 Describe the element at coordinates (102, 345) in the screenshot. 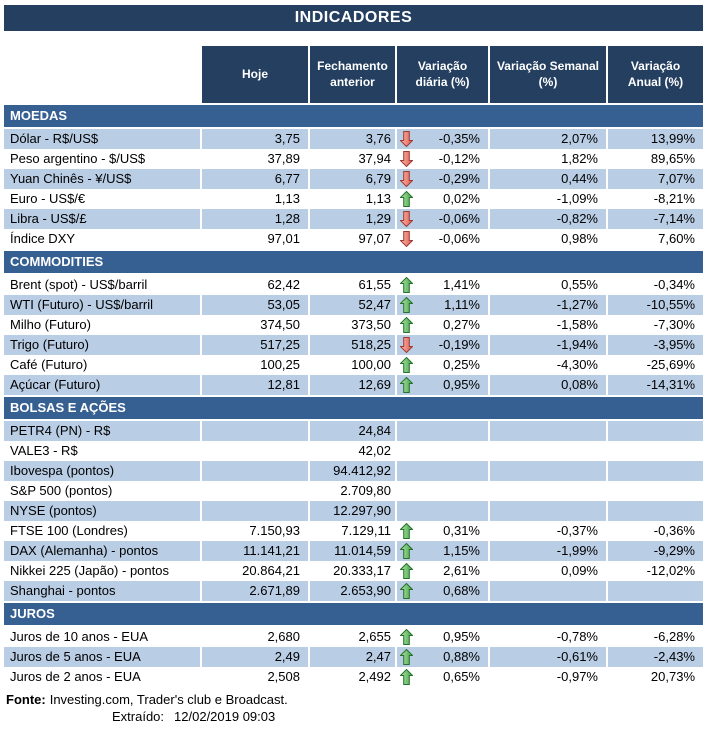

I see `row-label: Trigo (Futuro)` at that location.